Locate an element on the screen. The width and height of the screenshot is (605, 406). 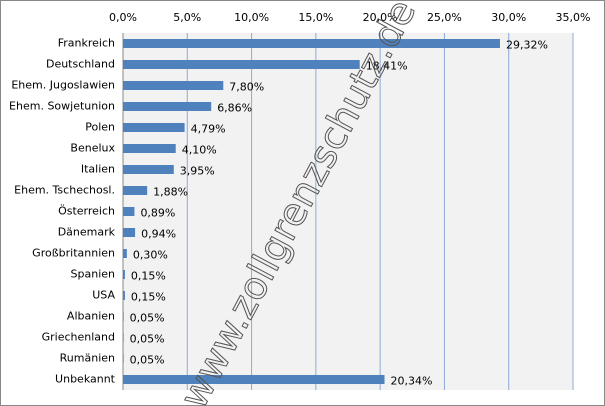
y-tick-label: Albanien is located at coordinates (91, 316).